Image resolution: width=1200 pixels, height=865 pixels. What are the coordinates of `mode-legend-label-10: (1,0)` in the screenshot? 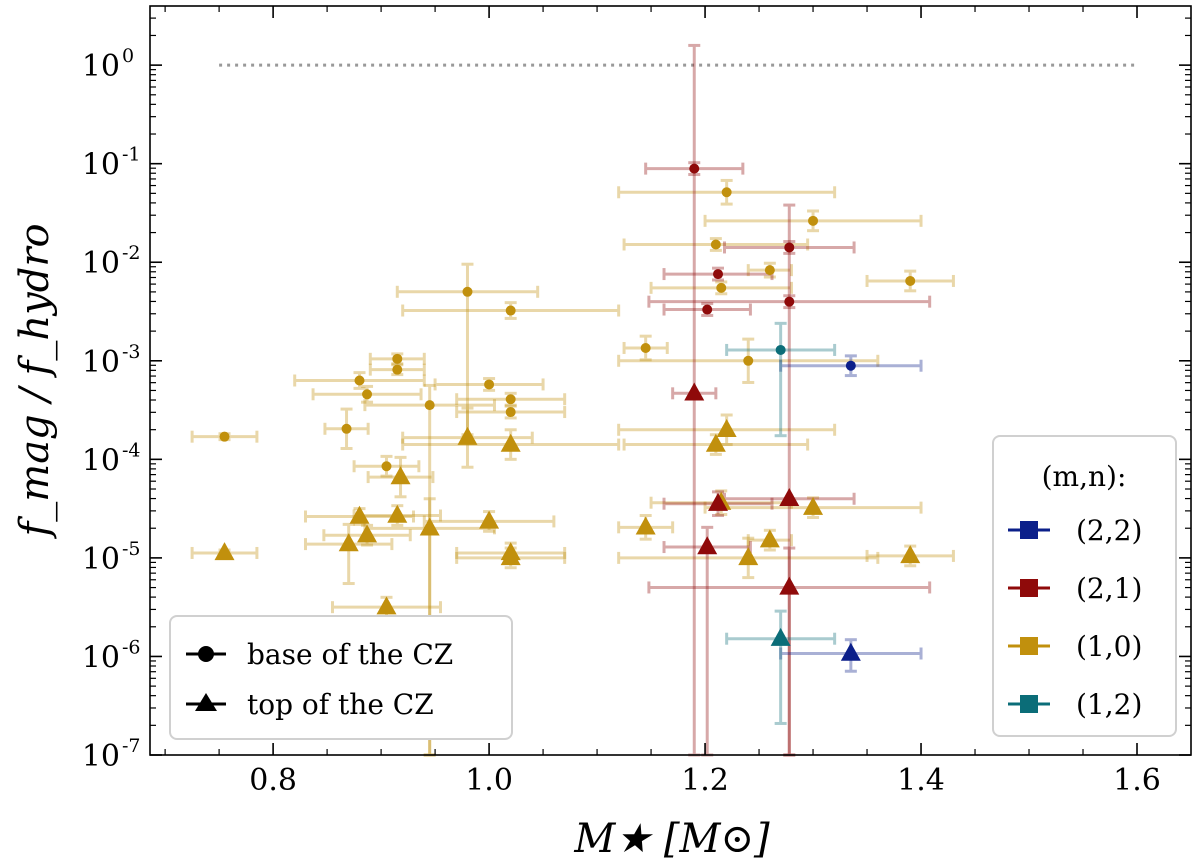 It's located at (1109, 646).